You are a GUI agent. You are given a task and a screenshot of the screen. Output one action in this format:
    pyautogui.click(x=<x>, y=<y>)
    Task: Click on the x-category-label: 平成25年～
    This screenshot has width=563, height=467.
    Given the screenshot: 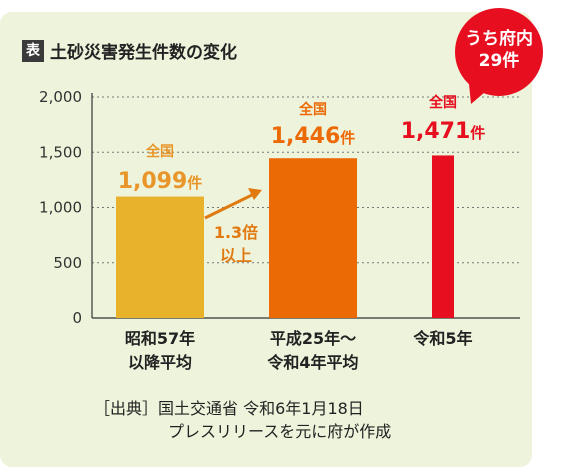 What is the action you would take?
    pyautogui.click(x=313, y=338)
    